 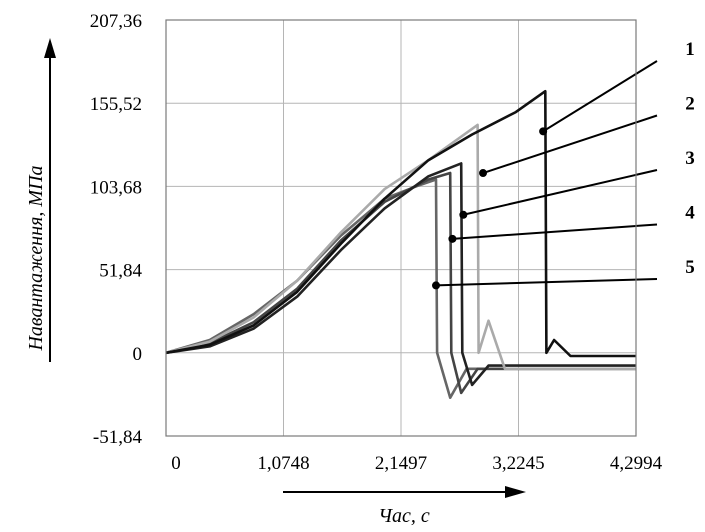 I want to click on x-axis-label: Час, с, so click(x=404, y=516).